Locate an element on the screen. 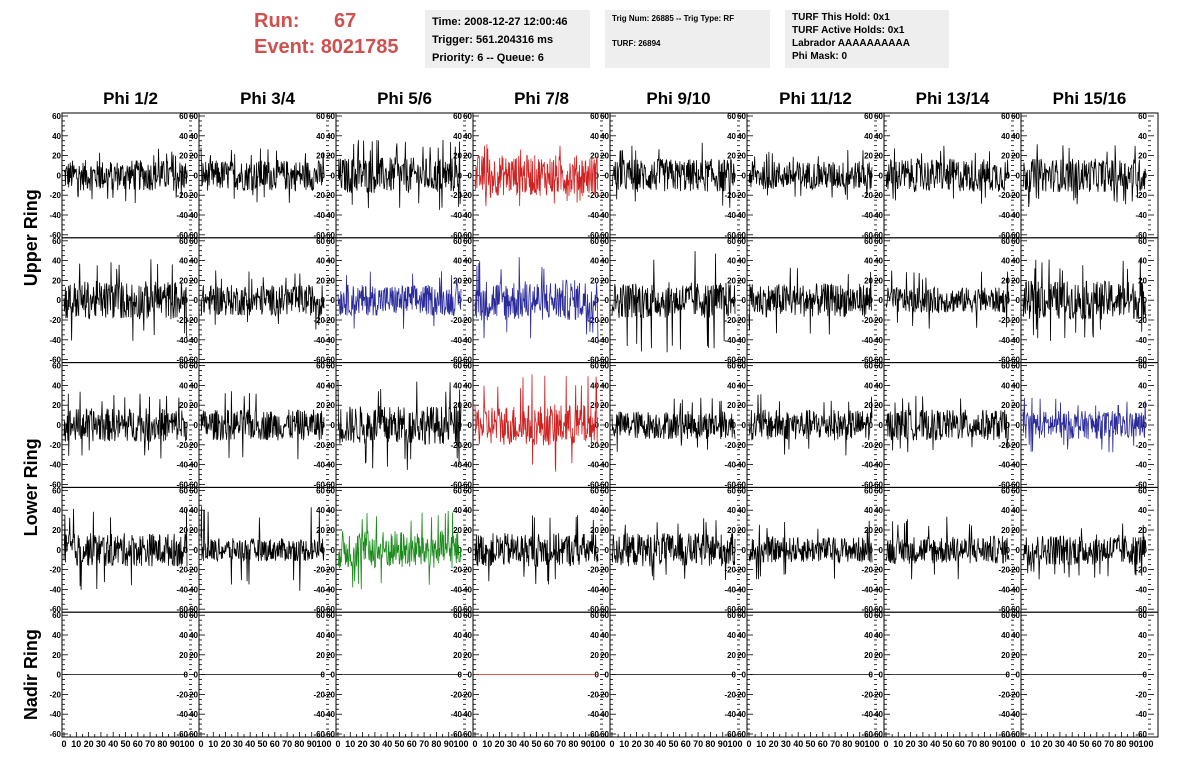 This screenshot has width=1196, height=772. x-tick-label: 50 is located at coordinates (125, 744).